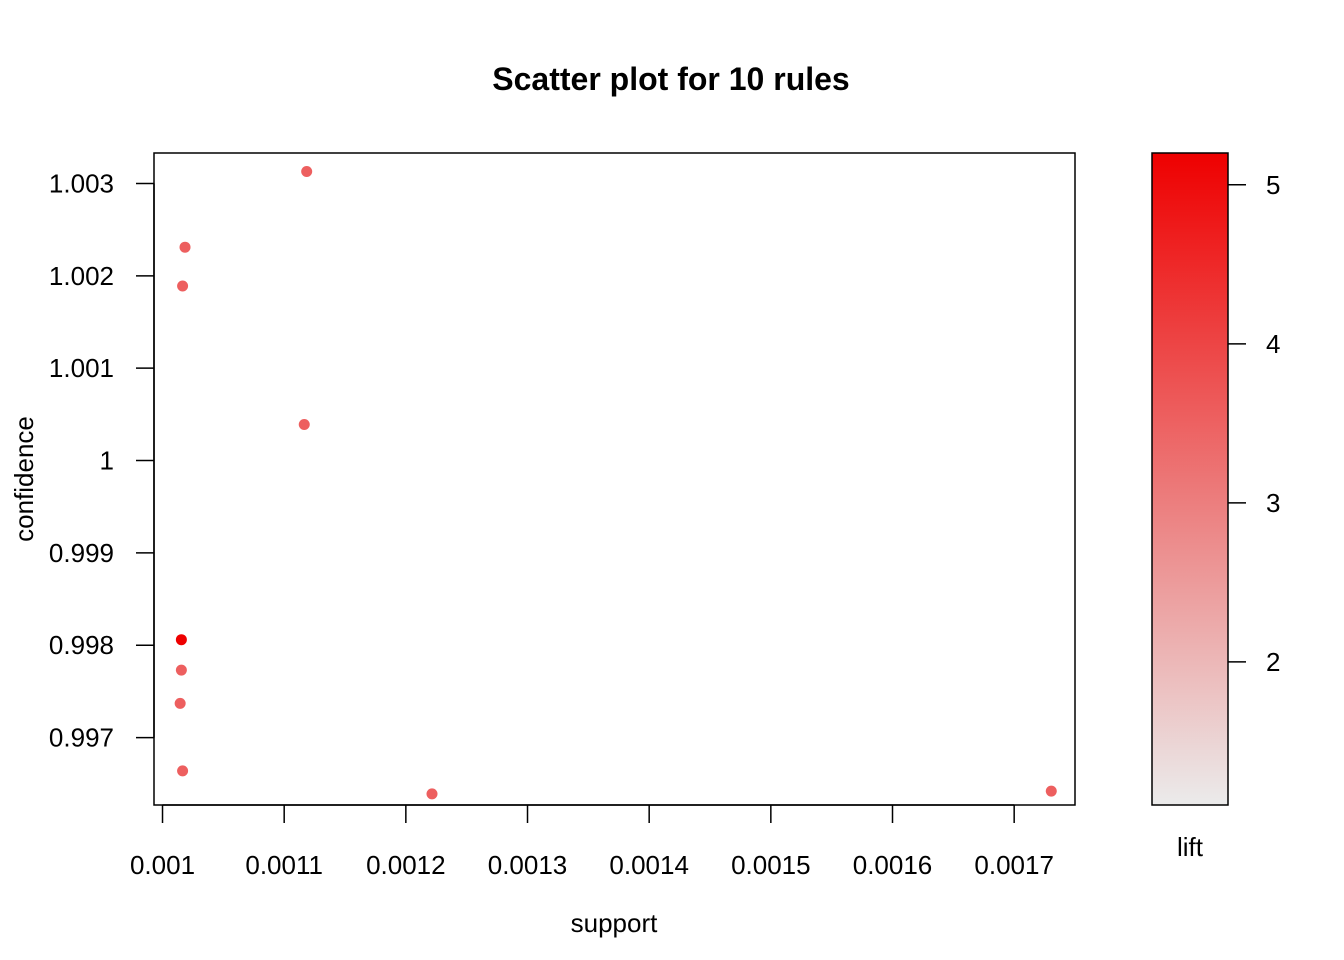  I want to click on chart-title: Scatter plot for 10 rules, so click(670, 79).